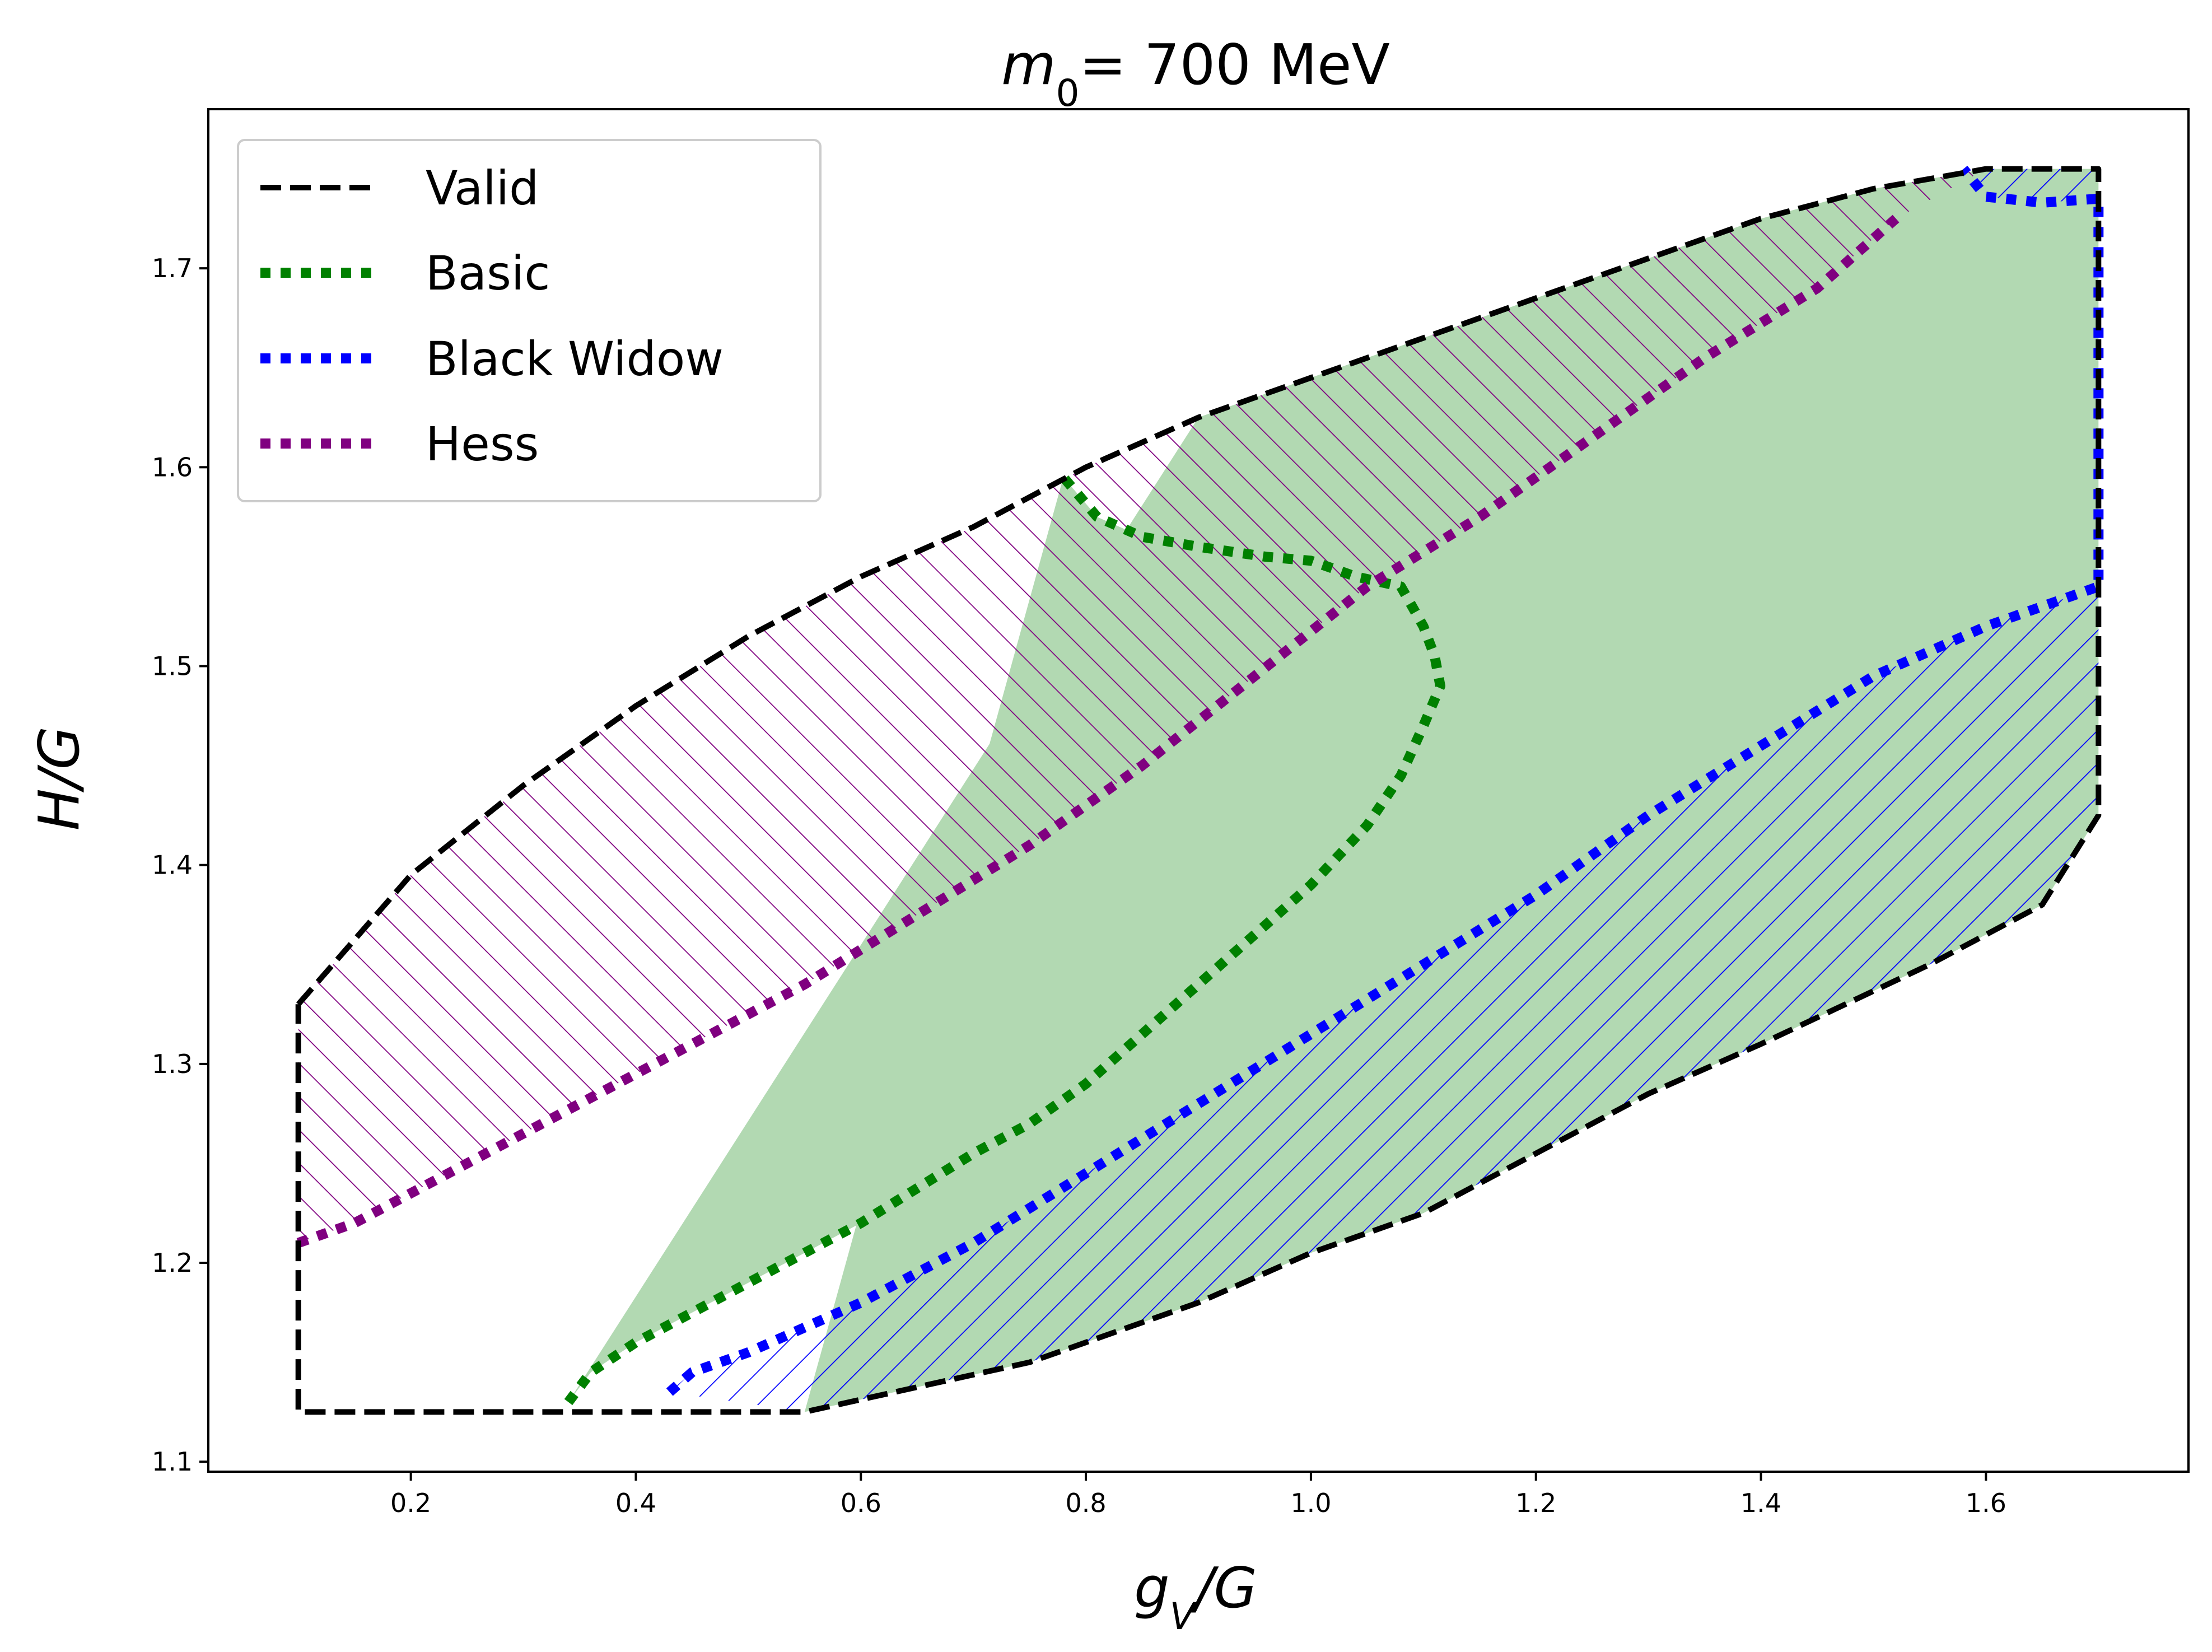 Image resolution: width=2212 pixels, height=1652 pixels. What do you see at coordinates (400, 445) in the screenshot?
I see `legend-entry-hess: Hess` at bounding box center [400, 445].